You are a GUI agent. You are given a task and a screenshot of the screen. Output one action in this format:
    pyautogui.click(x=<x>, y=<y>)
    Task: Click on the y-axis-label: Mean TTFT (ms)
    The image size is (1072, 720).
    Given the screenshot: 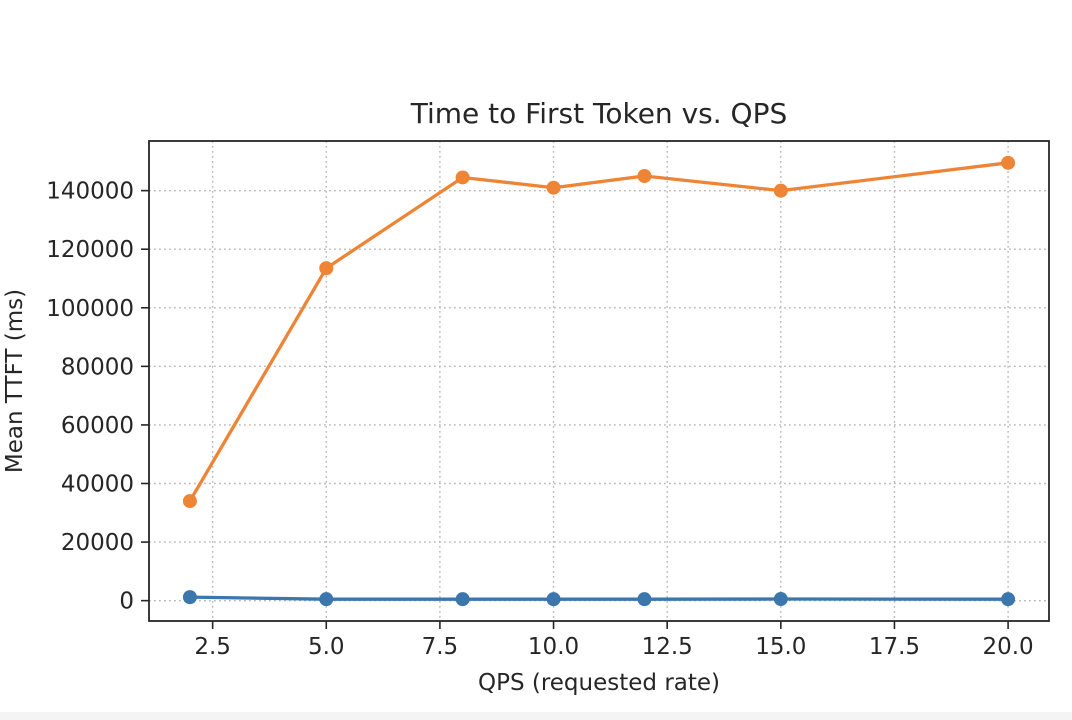 What is the action you would take?
    pyautogui.click(x=15, y=381)
    